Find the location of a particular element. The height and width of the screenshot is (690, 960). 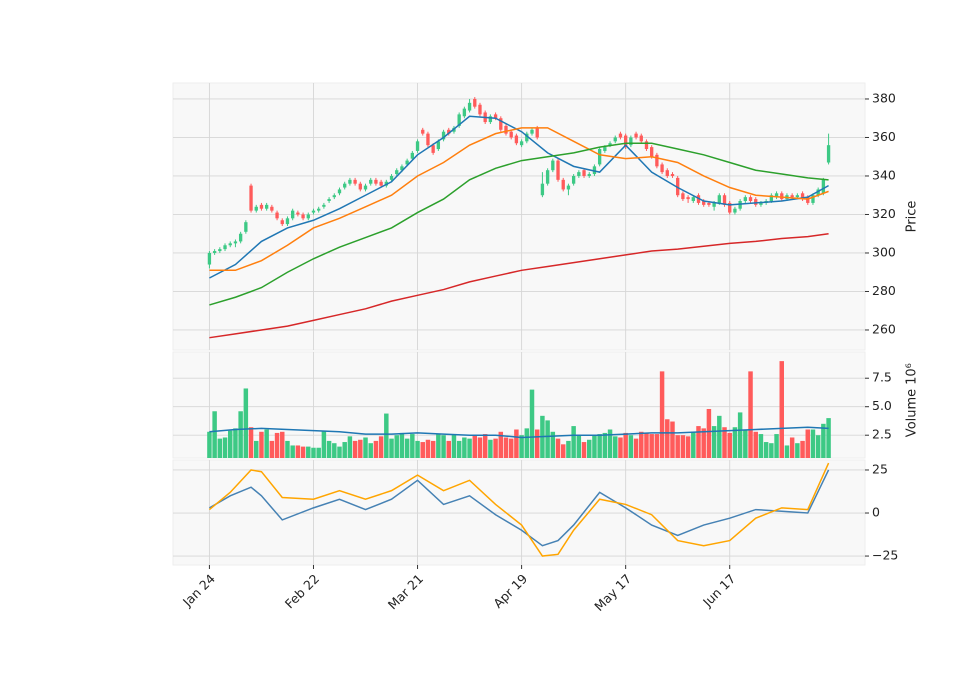

x-tick-label: Jan 24 is located at coordinates (198, 590).